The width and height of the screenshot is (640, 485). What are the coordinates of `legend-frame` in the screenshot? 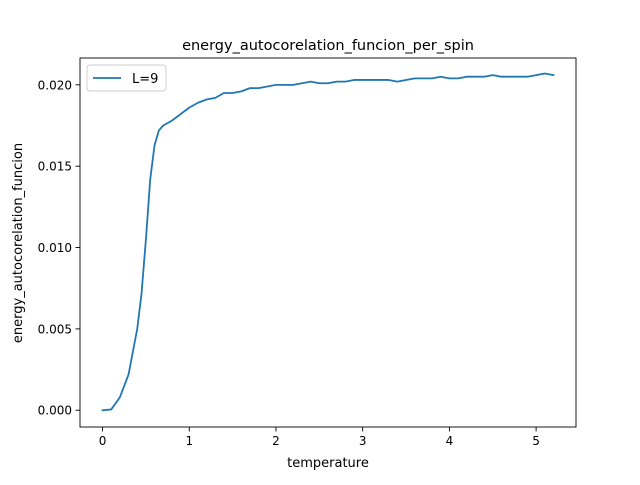 It's located at (126, 78).